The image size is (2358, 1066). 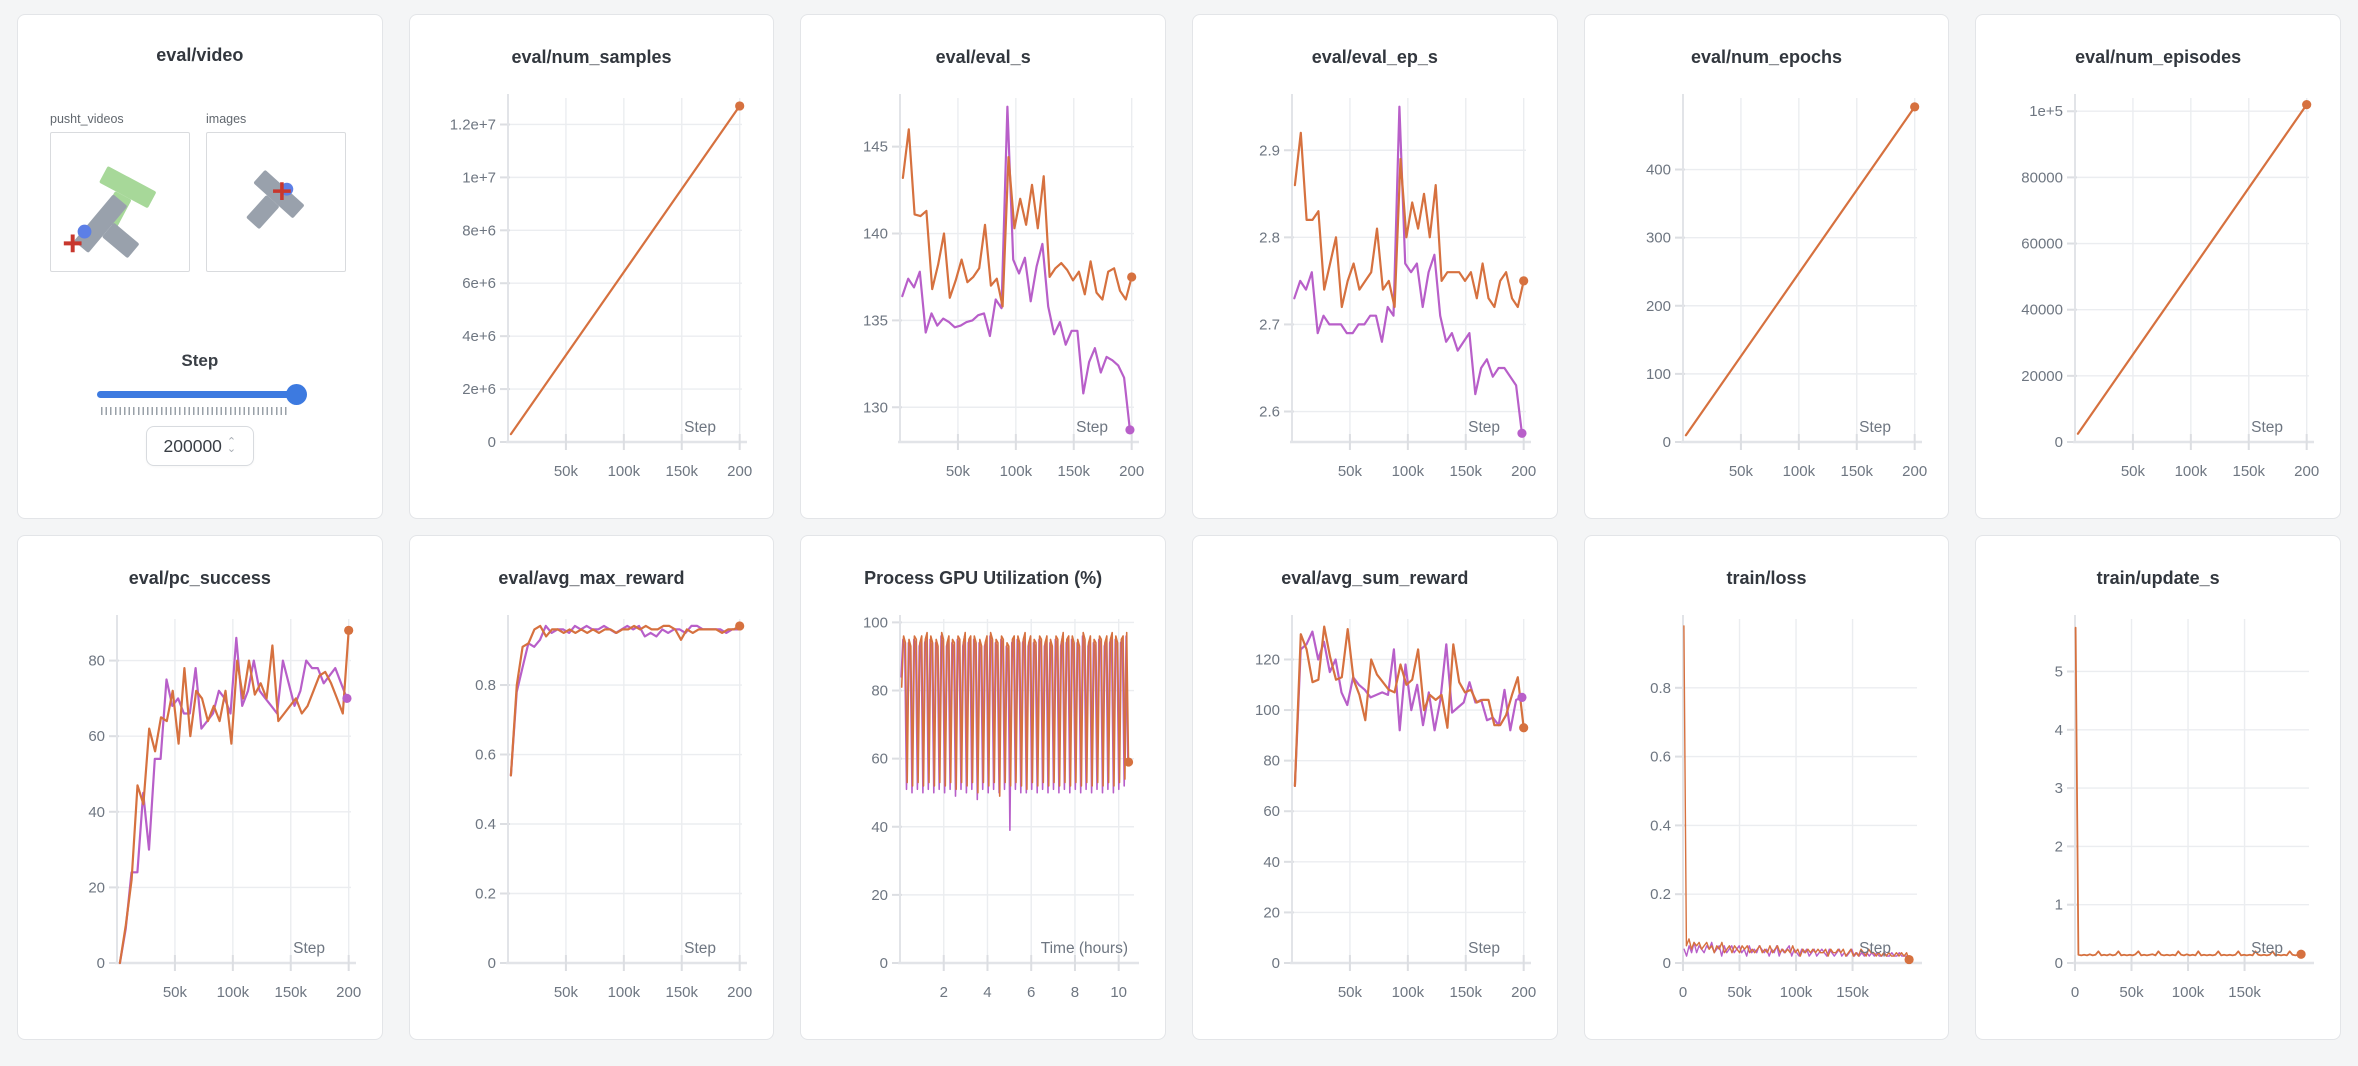 I want to click on svg-text: 20, so click(x=879, y=895).